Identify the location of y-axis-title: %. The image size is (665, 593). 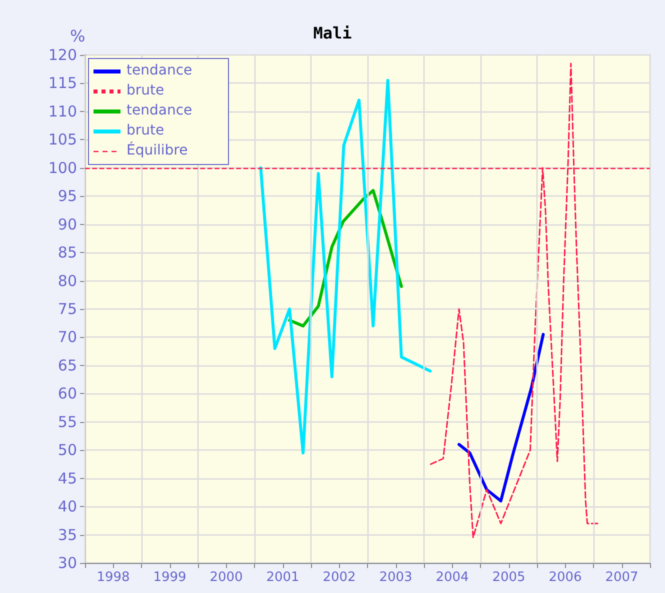
(78, 36).